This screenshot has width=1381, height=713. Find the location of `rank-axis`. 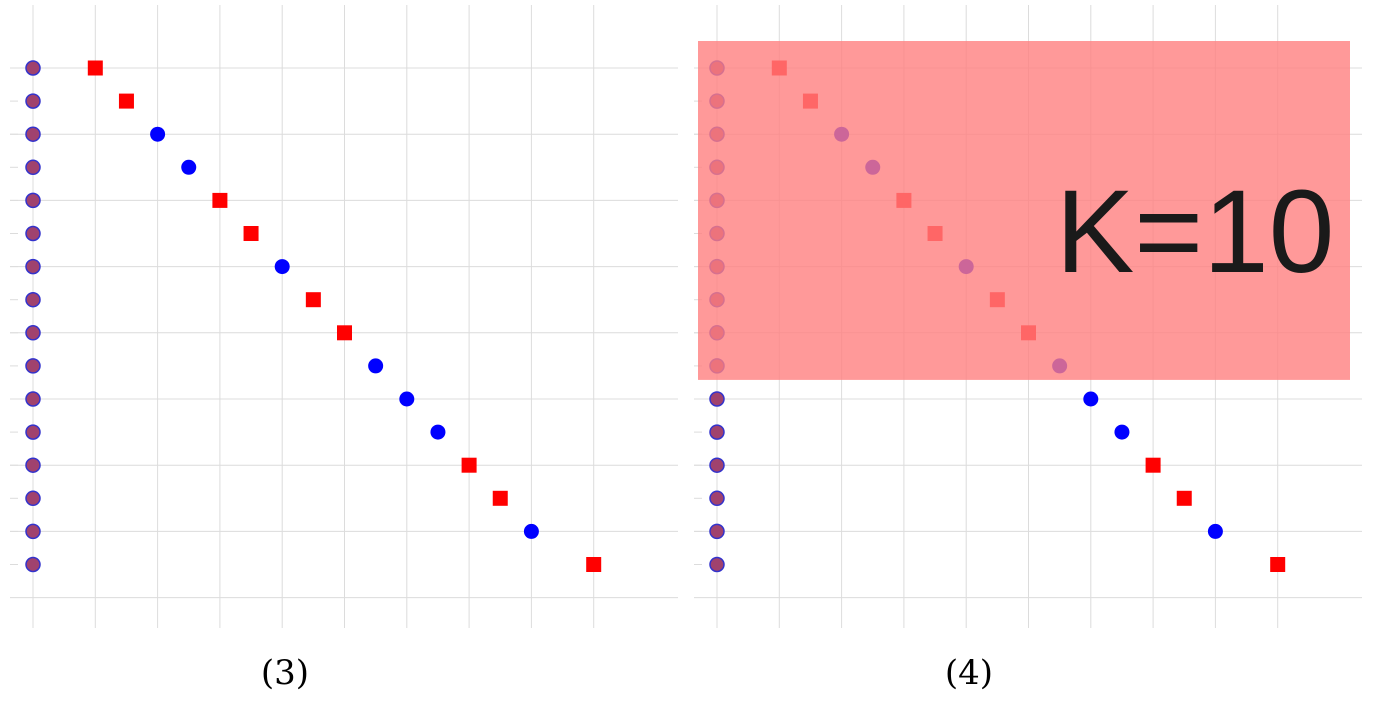

rank-axis is located at coordinates (33, 316).